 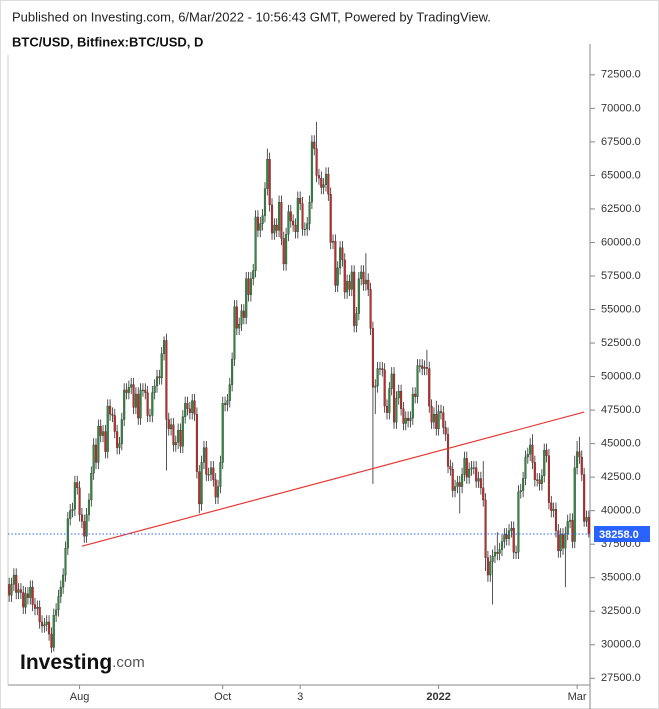 What do you see at coordinates (621, 309) in the screenshot?
I see `y-tick-label: 55000.0` at bounding box center [621, 309].